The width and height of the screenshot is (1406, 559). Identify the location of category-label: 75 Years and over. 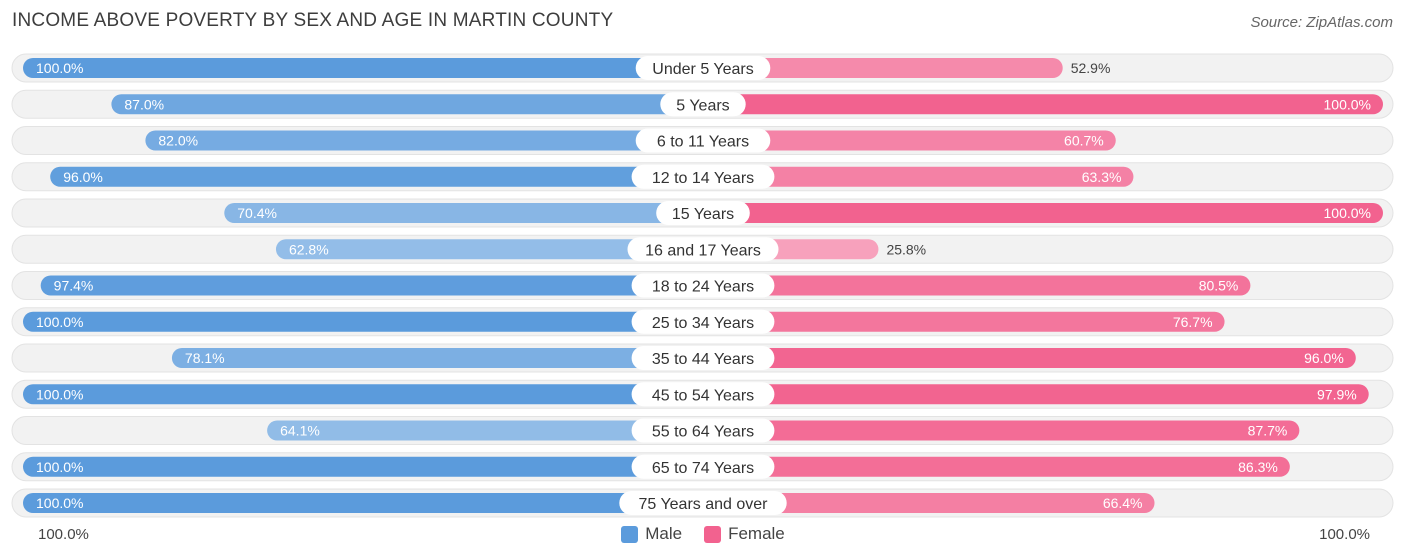
(704, 504).